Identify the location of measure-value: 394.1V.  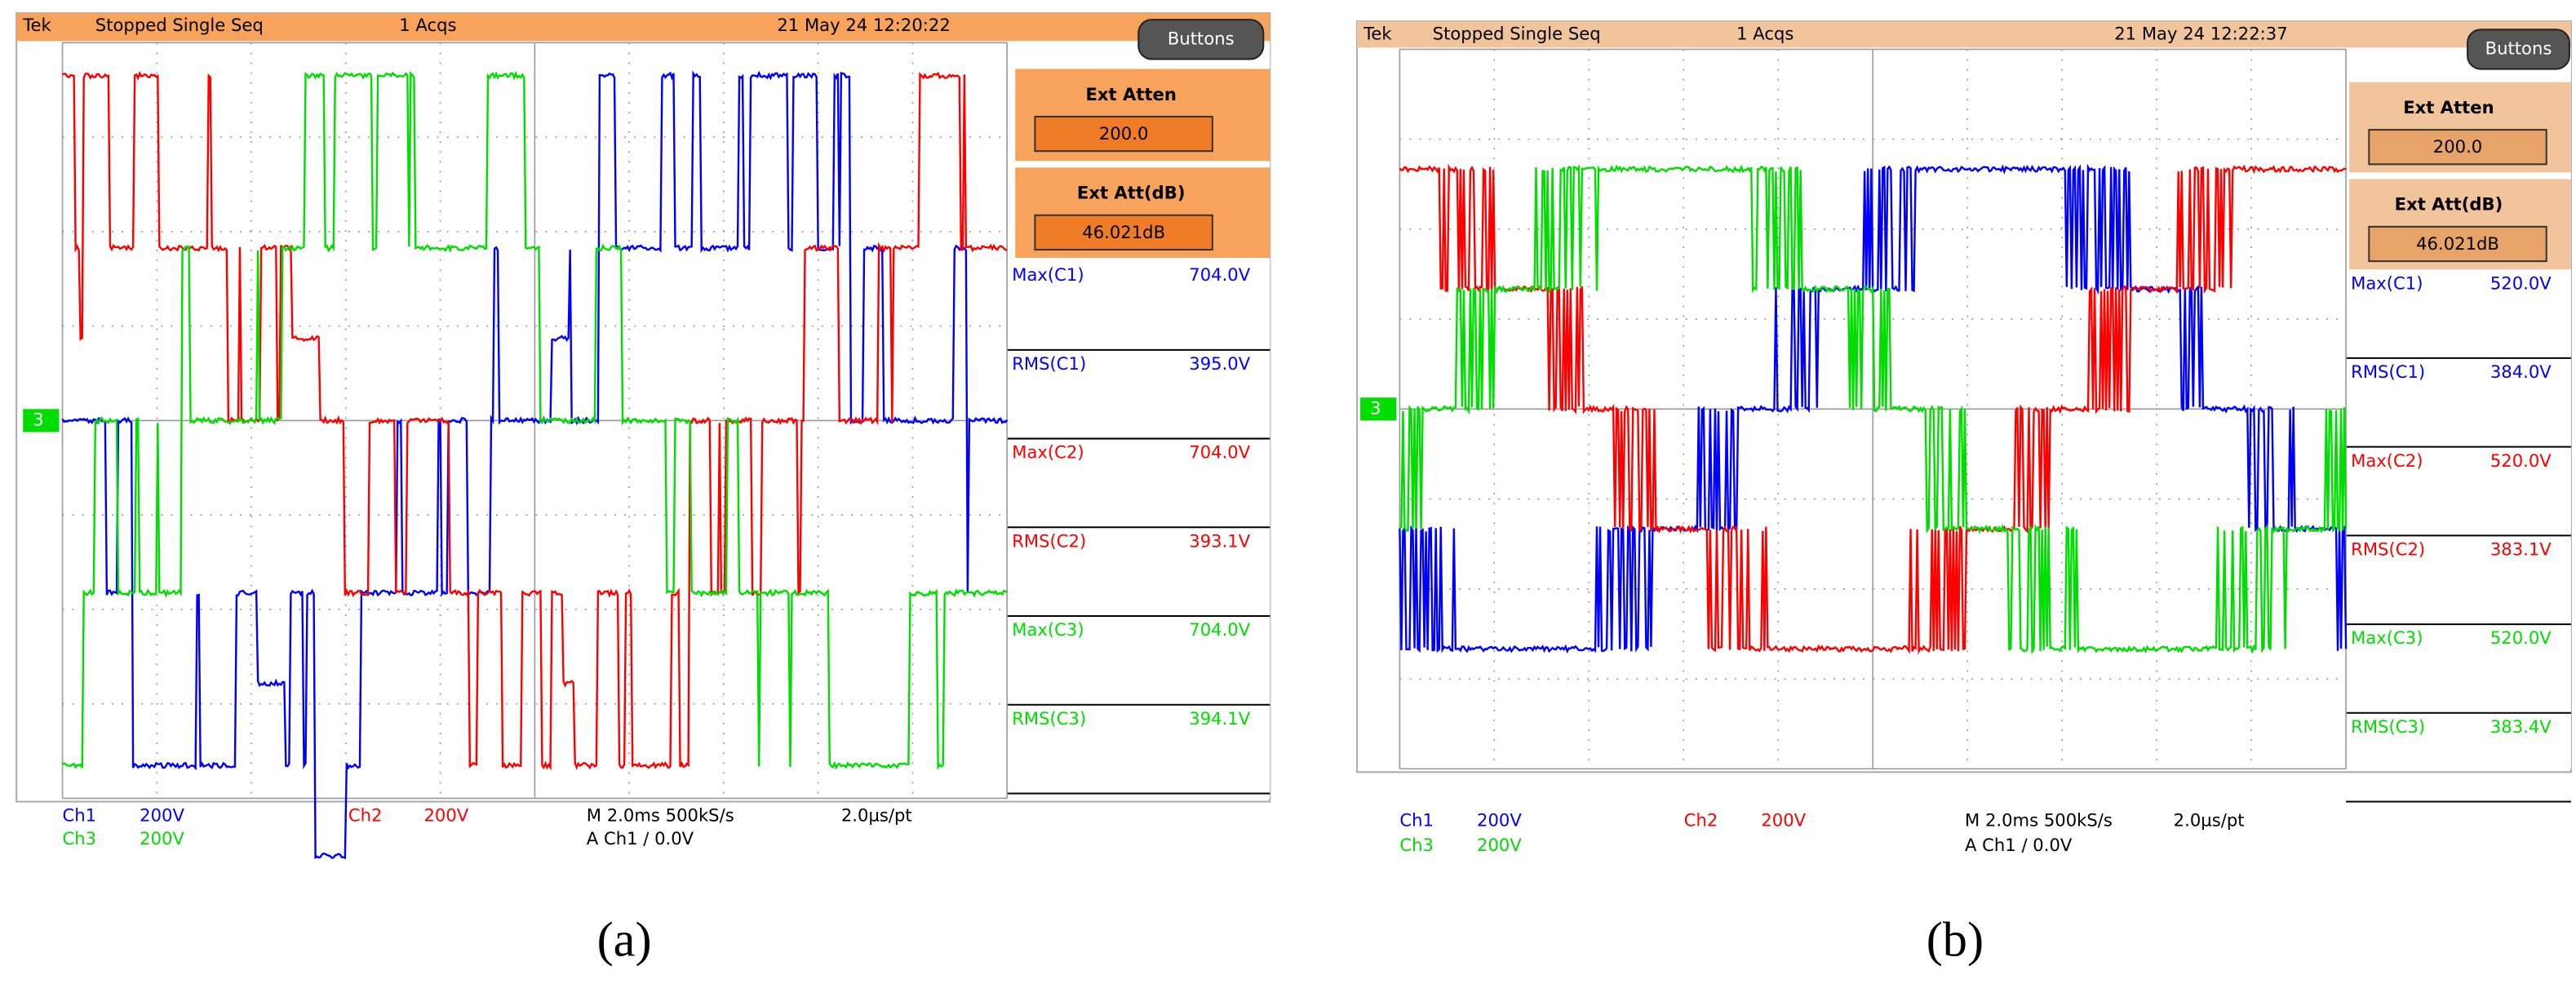
(1219, 718).